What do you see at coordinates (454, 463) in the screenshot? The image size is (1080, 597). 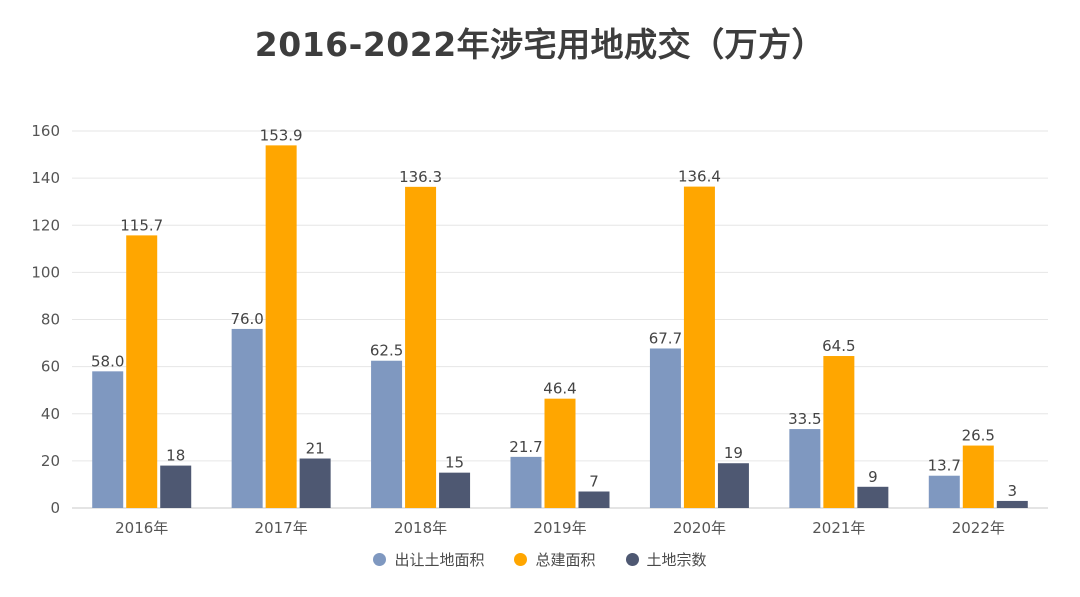 I see `data-label: 15` at bounding box center [454, 463].